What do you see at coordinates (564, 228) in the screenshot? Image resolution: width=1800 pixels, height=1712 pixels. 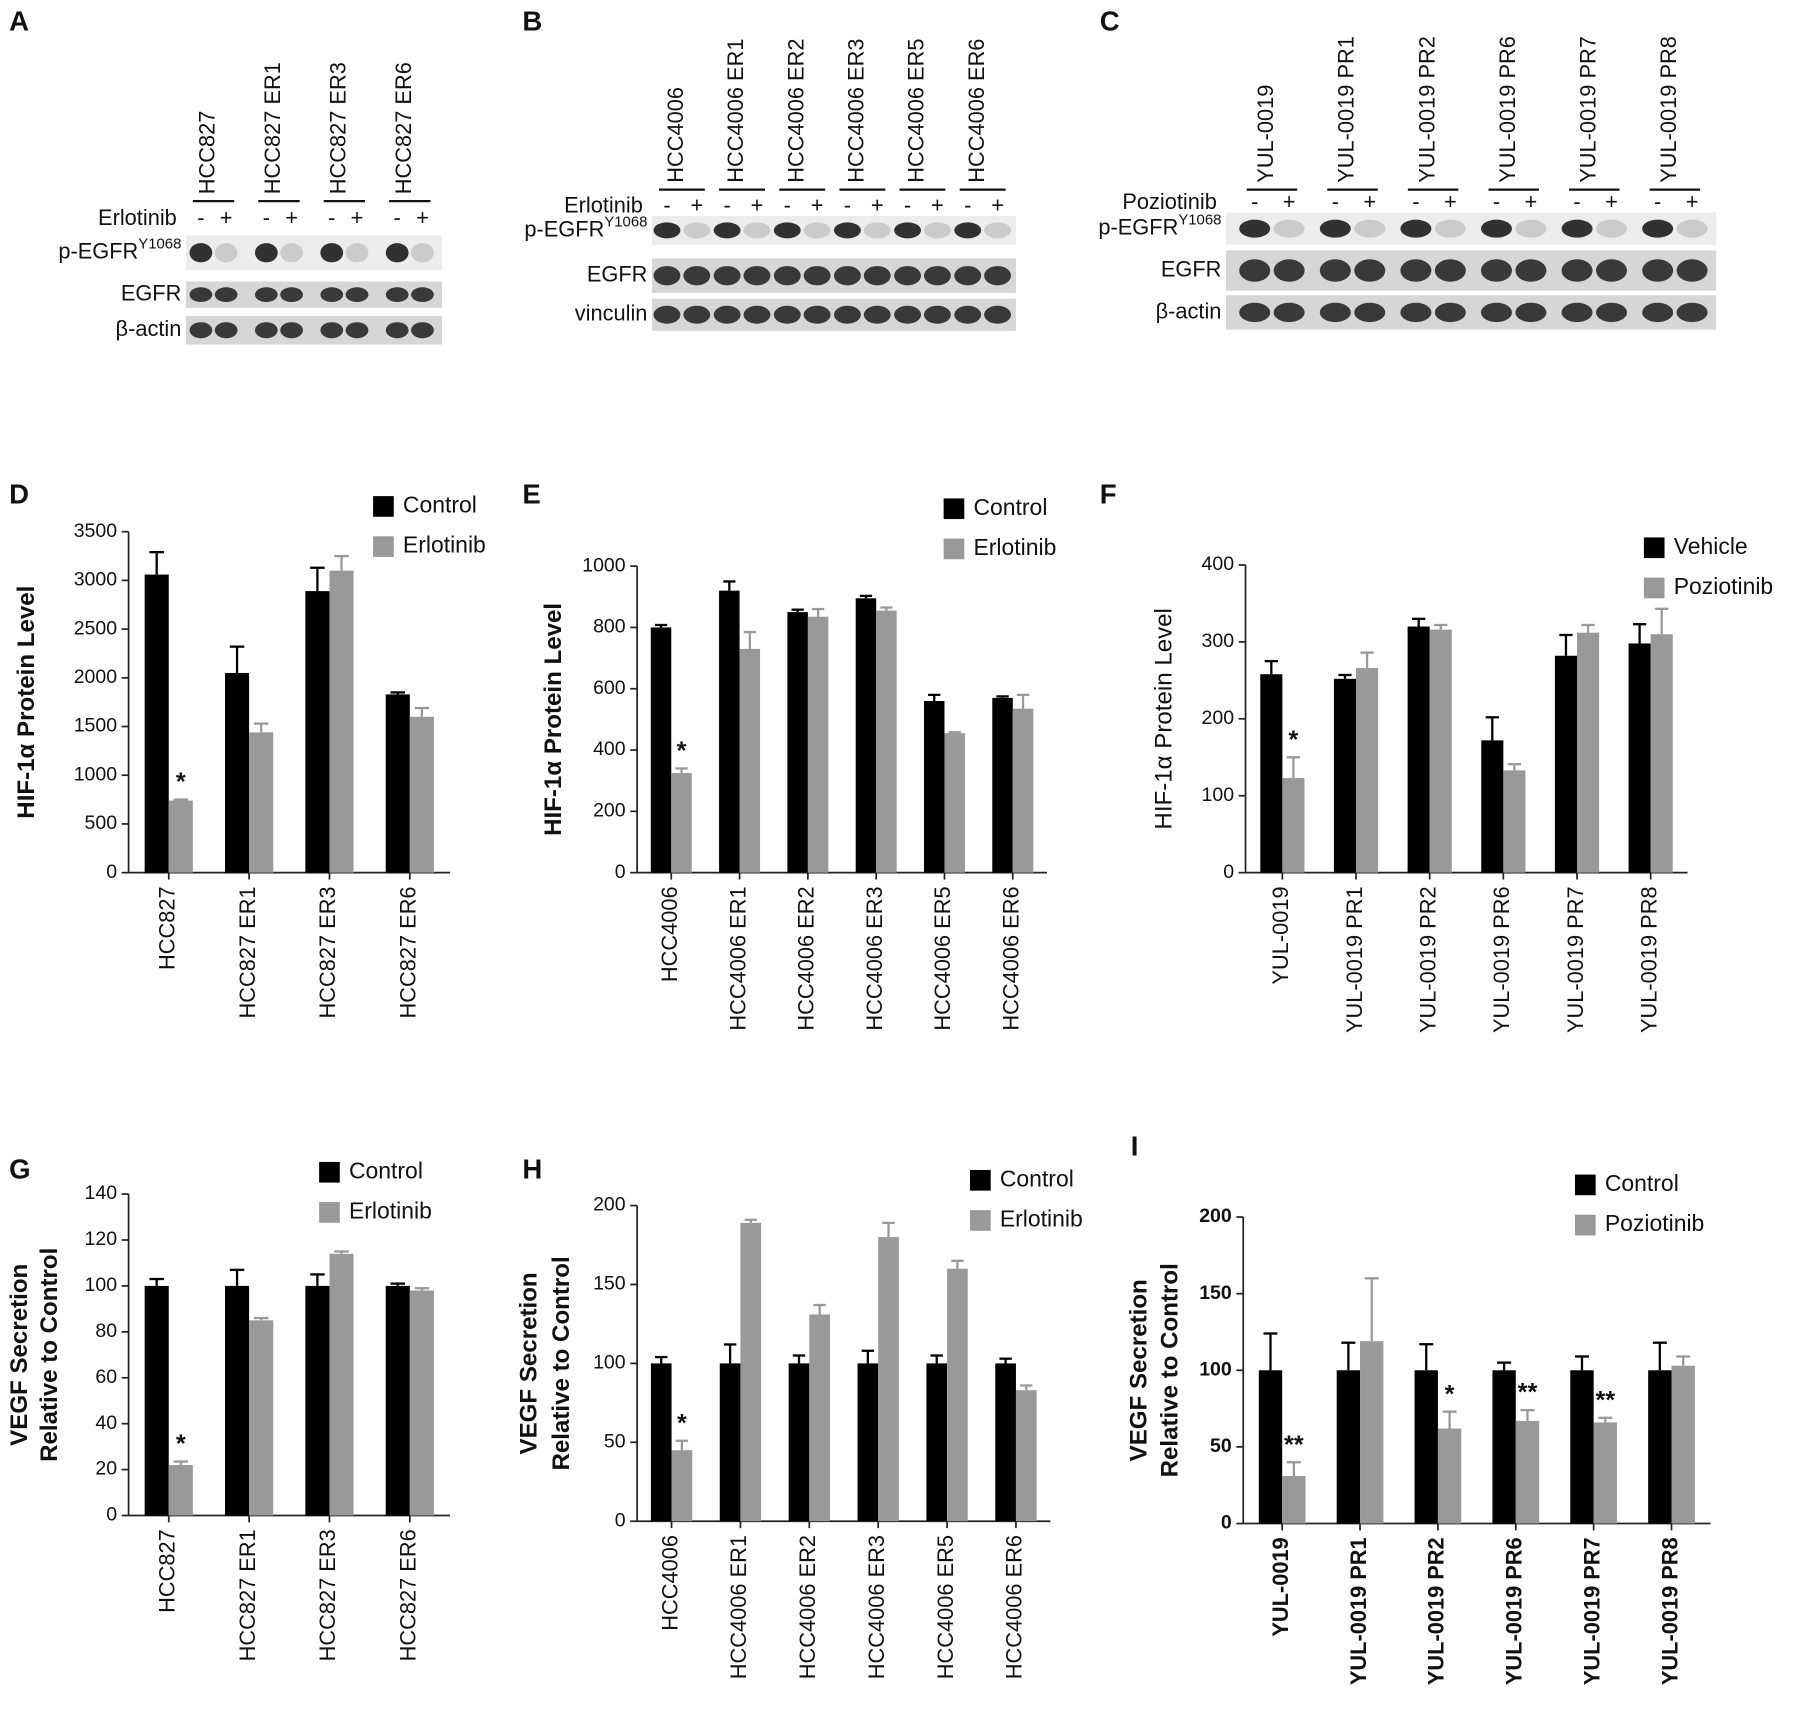 I see `row-label-text: p-EGFR` at bounding box center [564, 228].